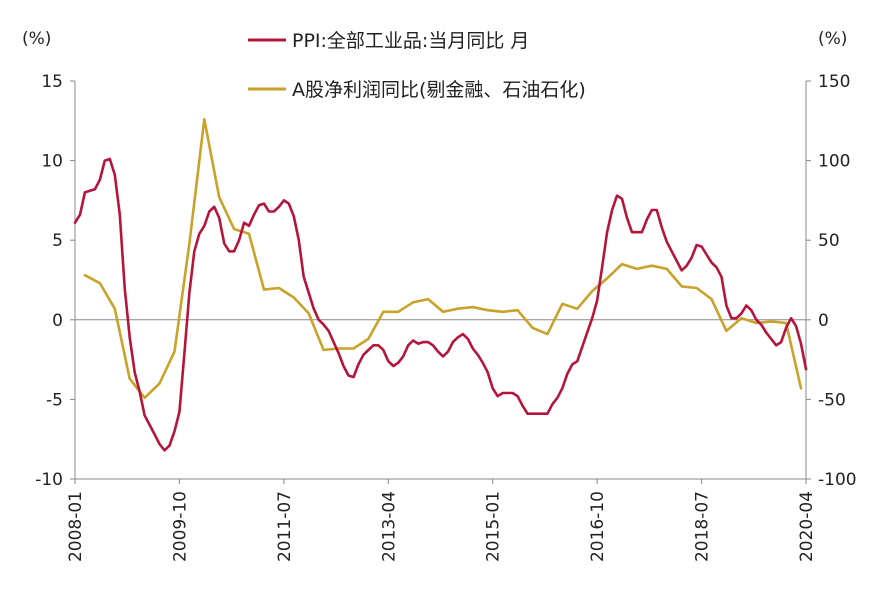  What do you see at coordinates (598, 526) in the screenshot?
I see `x-tick-label: 2016-10` at bounding box center [598, 526].